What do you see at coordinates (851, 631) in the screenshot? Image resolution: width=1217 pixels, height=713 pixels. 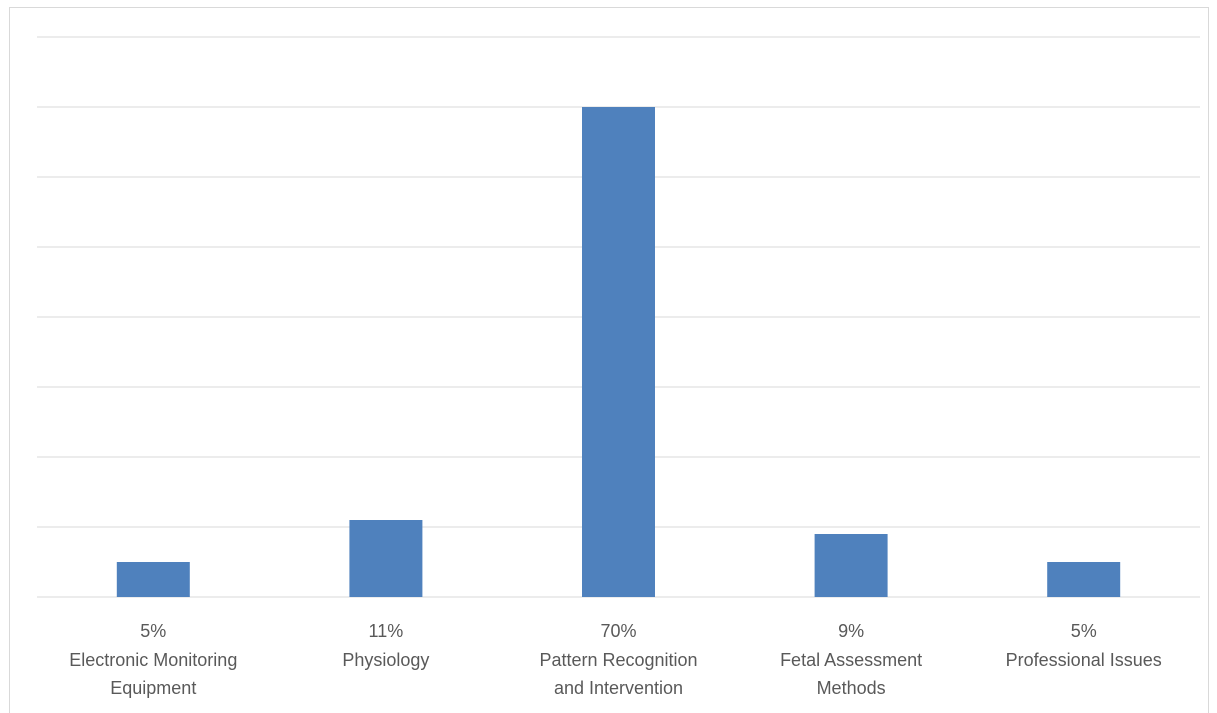 I see `value-label: 9%` at bounding box center [851, 631].